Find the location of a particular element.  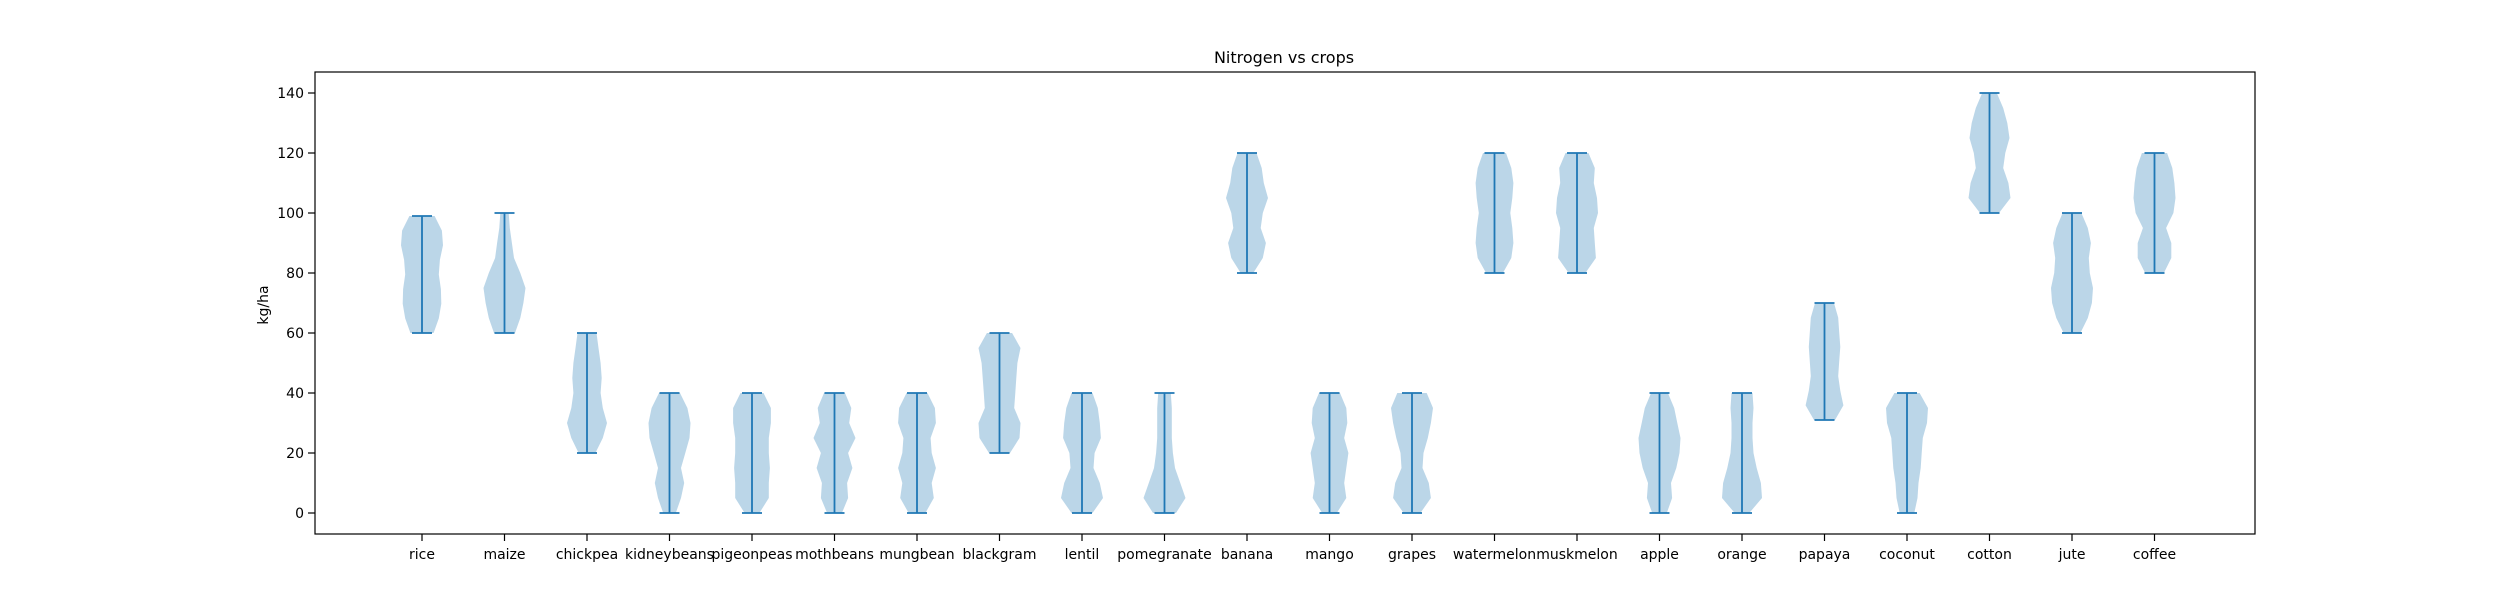

y-tick-label: 100 is located at coordinates (290, 214).